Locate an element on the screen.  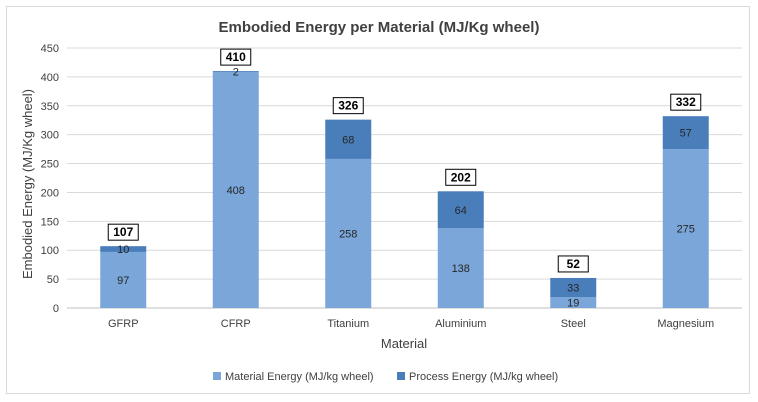
data-label: 57 is located at coordinates (686, 134).